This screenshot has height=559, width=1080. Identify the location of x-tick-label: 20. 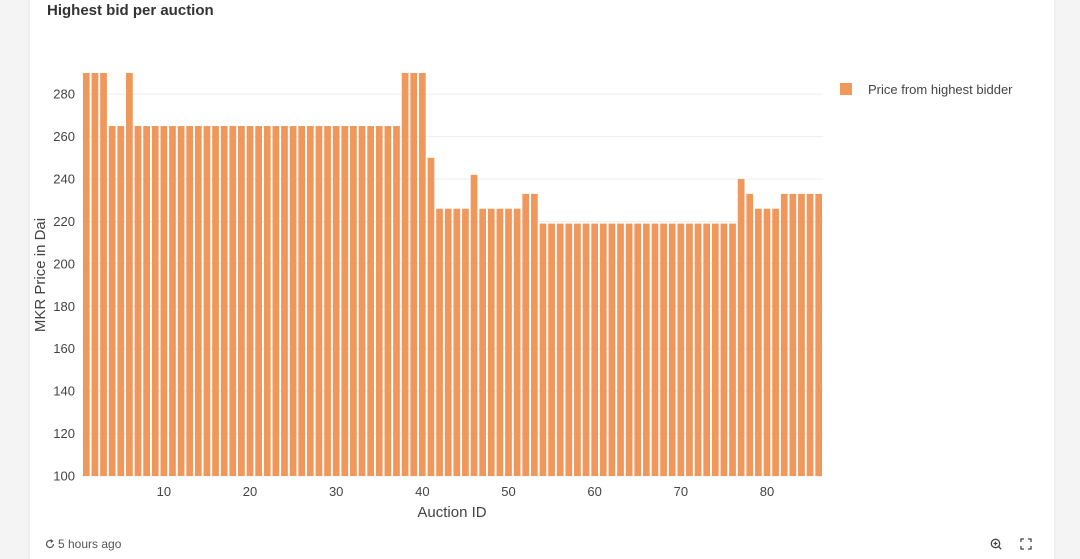
(250, 491).